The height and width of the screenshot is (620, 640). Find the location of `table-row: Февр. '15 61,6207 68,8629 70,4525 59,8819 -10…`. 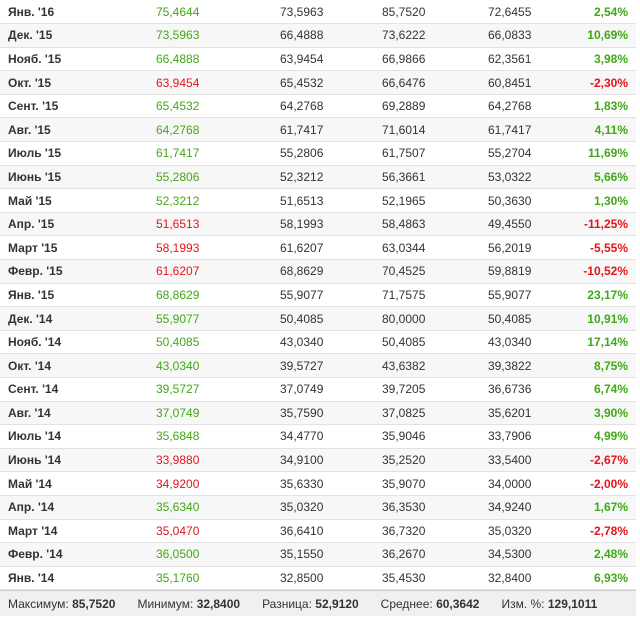

table-row: Февр. '15 61,6207 68,8629 70,4525 59,8819 -10… is located at coordinates (318, 271).